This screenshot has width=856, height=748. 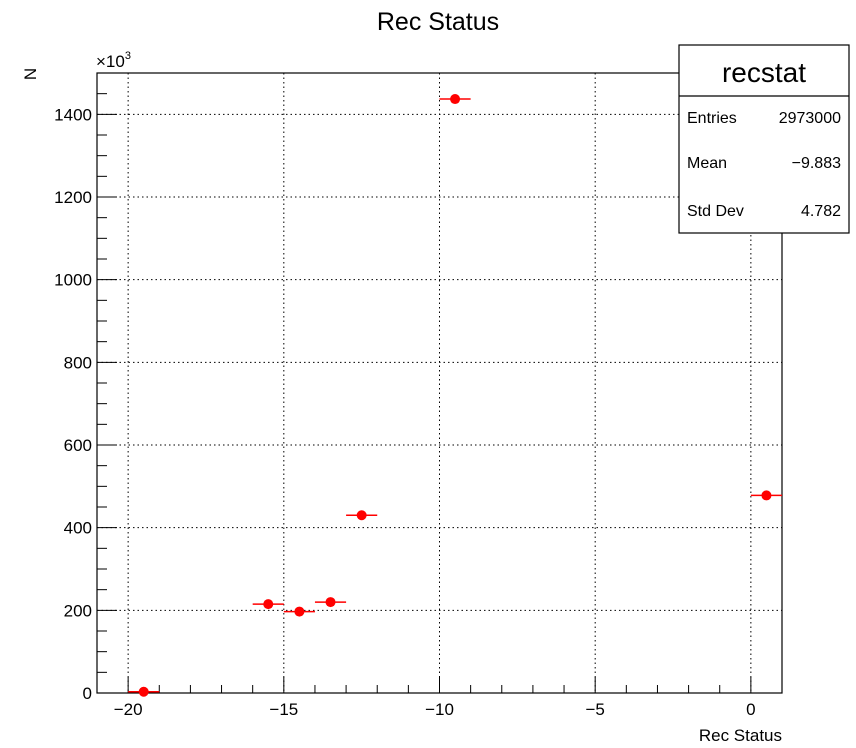 What do you see at coordinates (740, 735) in the screenshot?
I see `x-axis-label: Rec Status` at bounding box center [740, 735].